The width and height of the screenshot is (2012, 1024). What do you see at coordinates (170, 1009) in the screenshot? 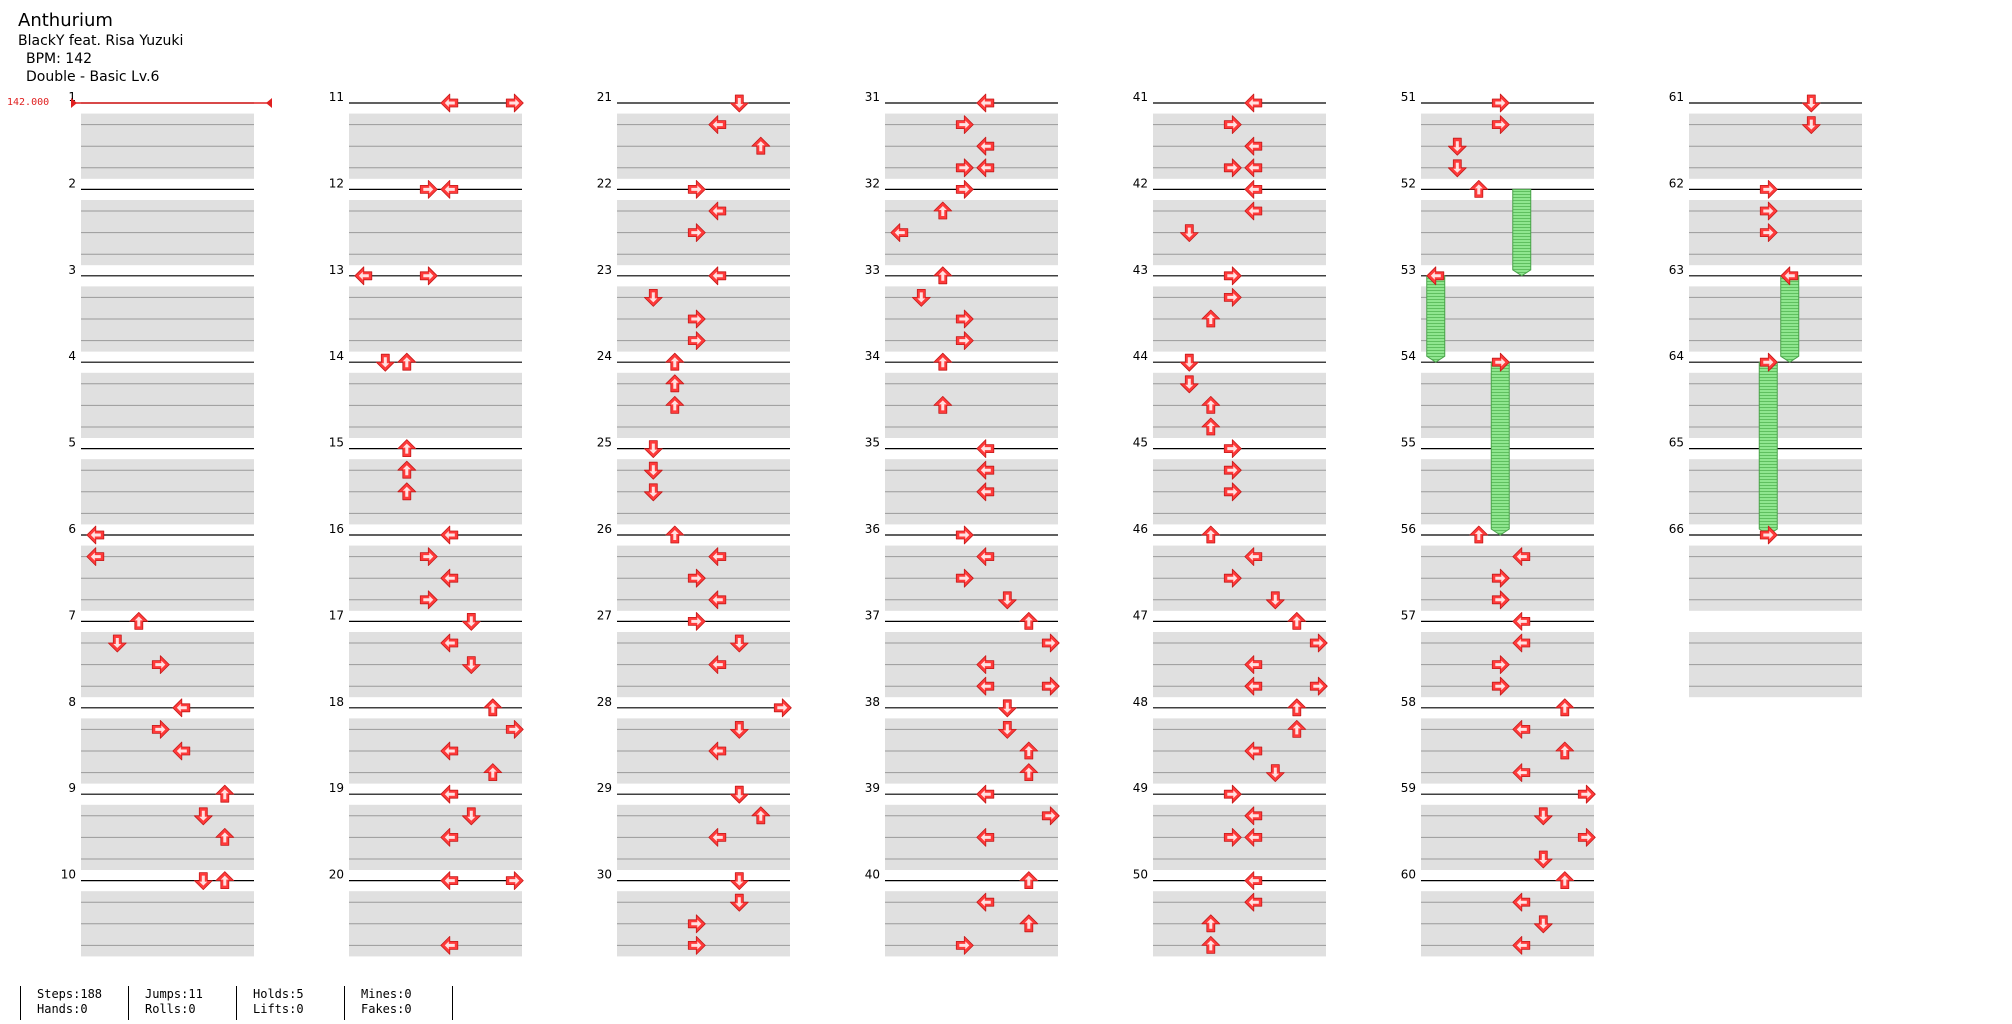
I see `stat-value: Rolls:0` at bounding box center [170, 1009].